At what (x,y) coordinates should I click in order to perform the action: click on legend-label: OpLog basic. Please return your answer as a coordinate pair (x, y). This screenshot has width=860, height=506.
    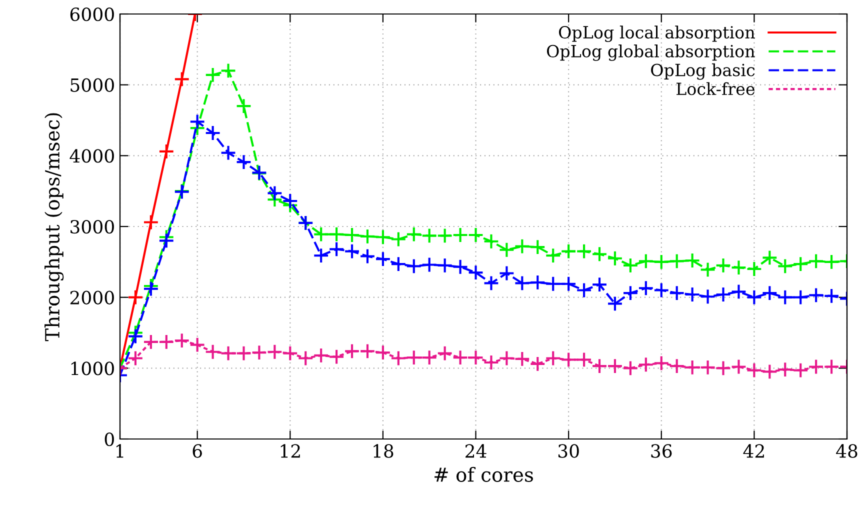
    Looking at the image, I should click on (703, 71).